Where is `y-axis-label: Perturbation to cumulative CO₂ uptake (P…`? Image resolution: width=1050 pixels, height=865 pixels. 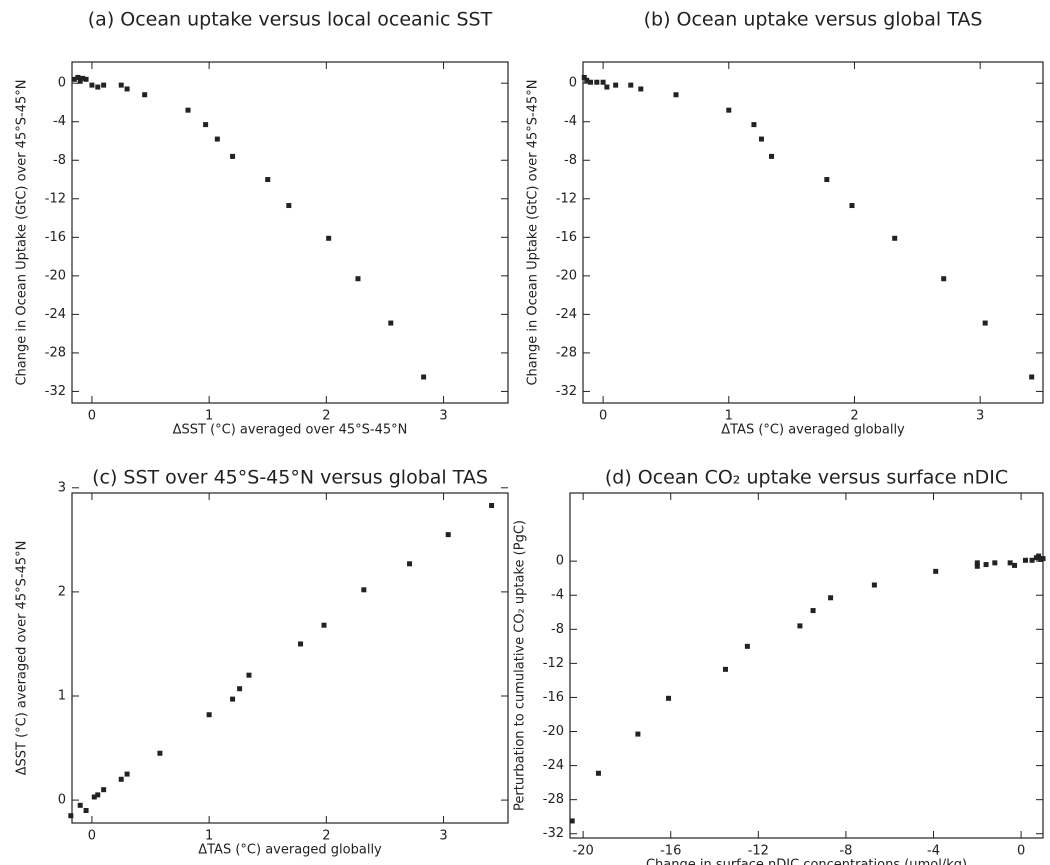 y-axis-label: Perturbation to cumulative CO₂ uptake (P… is located at coordinates (520, 665).